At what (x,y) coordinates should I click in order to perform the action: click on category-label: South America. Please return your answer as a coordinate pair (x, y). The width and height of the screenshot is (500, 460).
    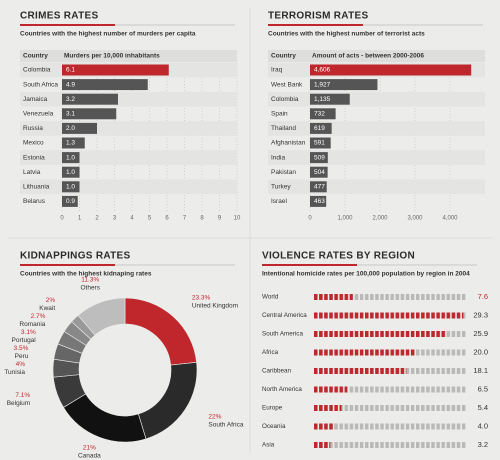
    Looking at the image, I should click on (282, 334).